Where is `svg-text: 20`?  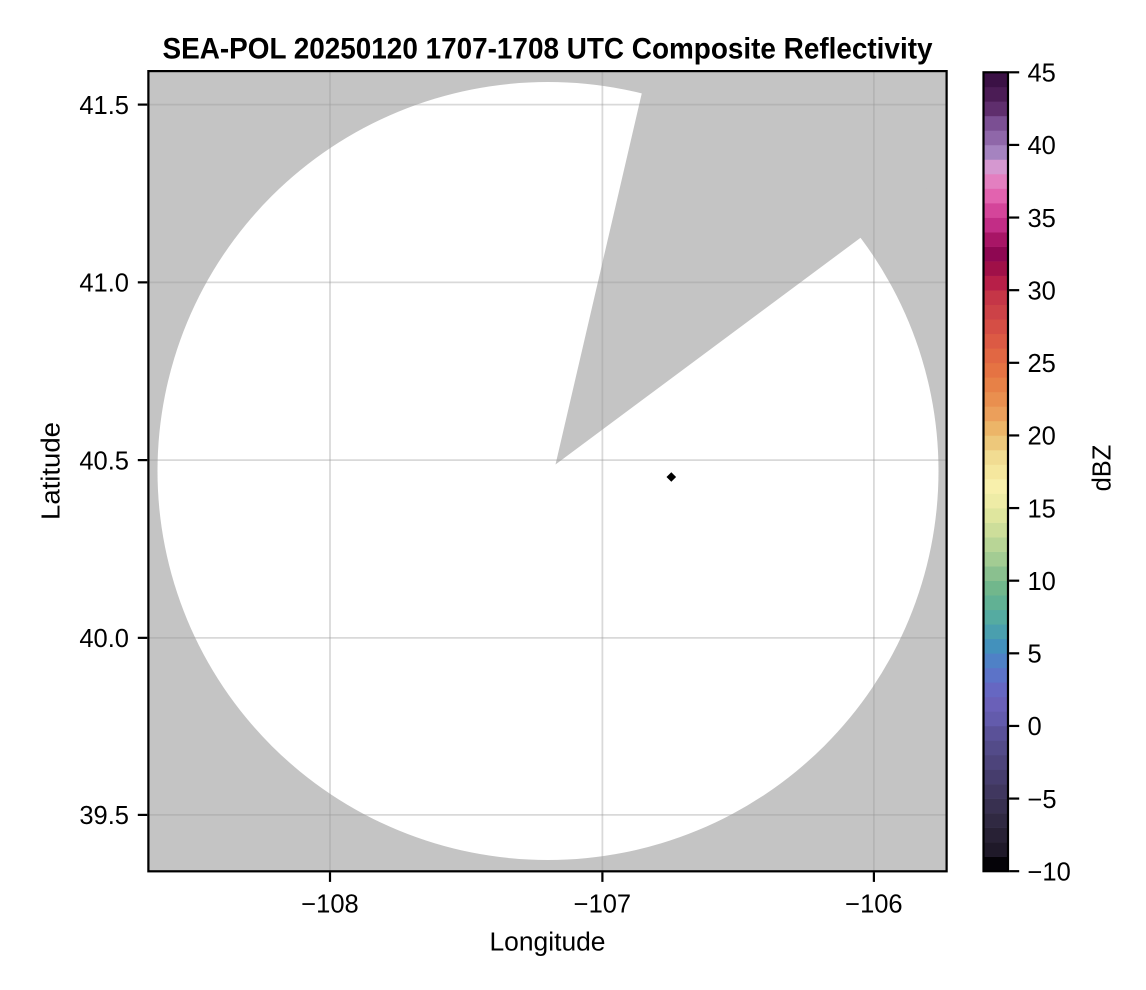 svg-text: 20 is located at coordinates (1042, 437).